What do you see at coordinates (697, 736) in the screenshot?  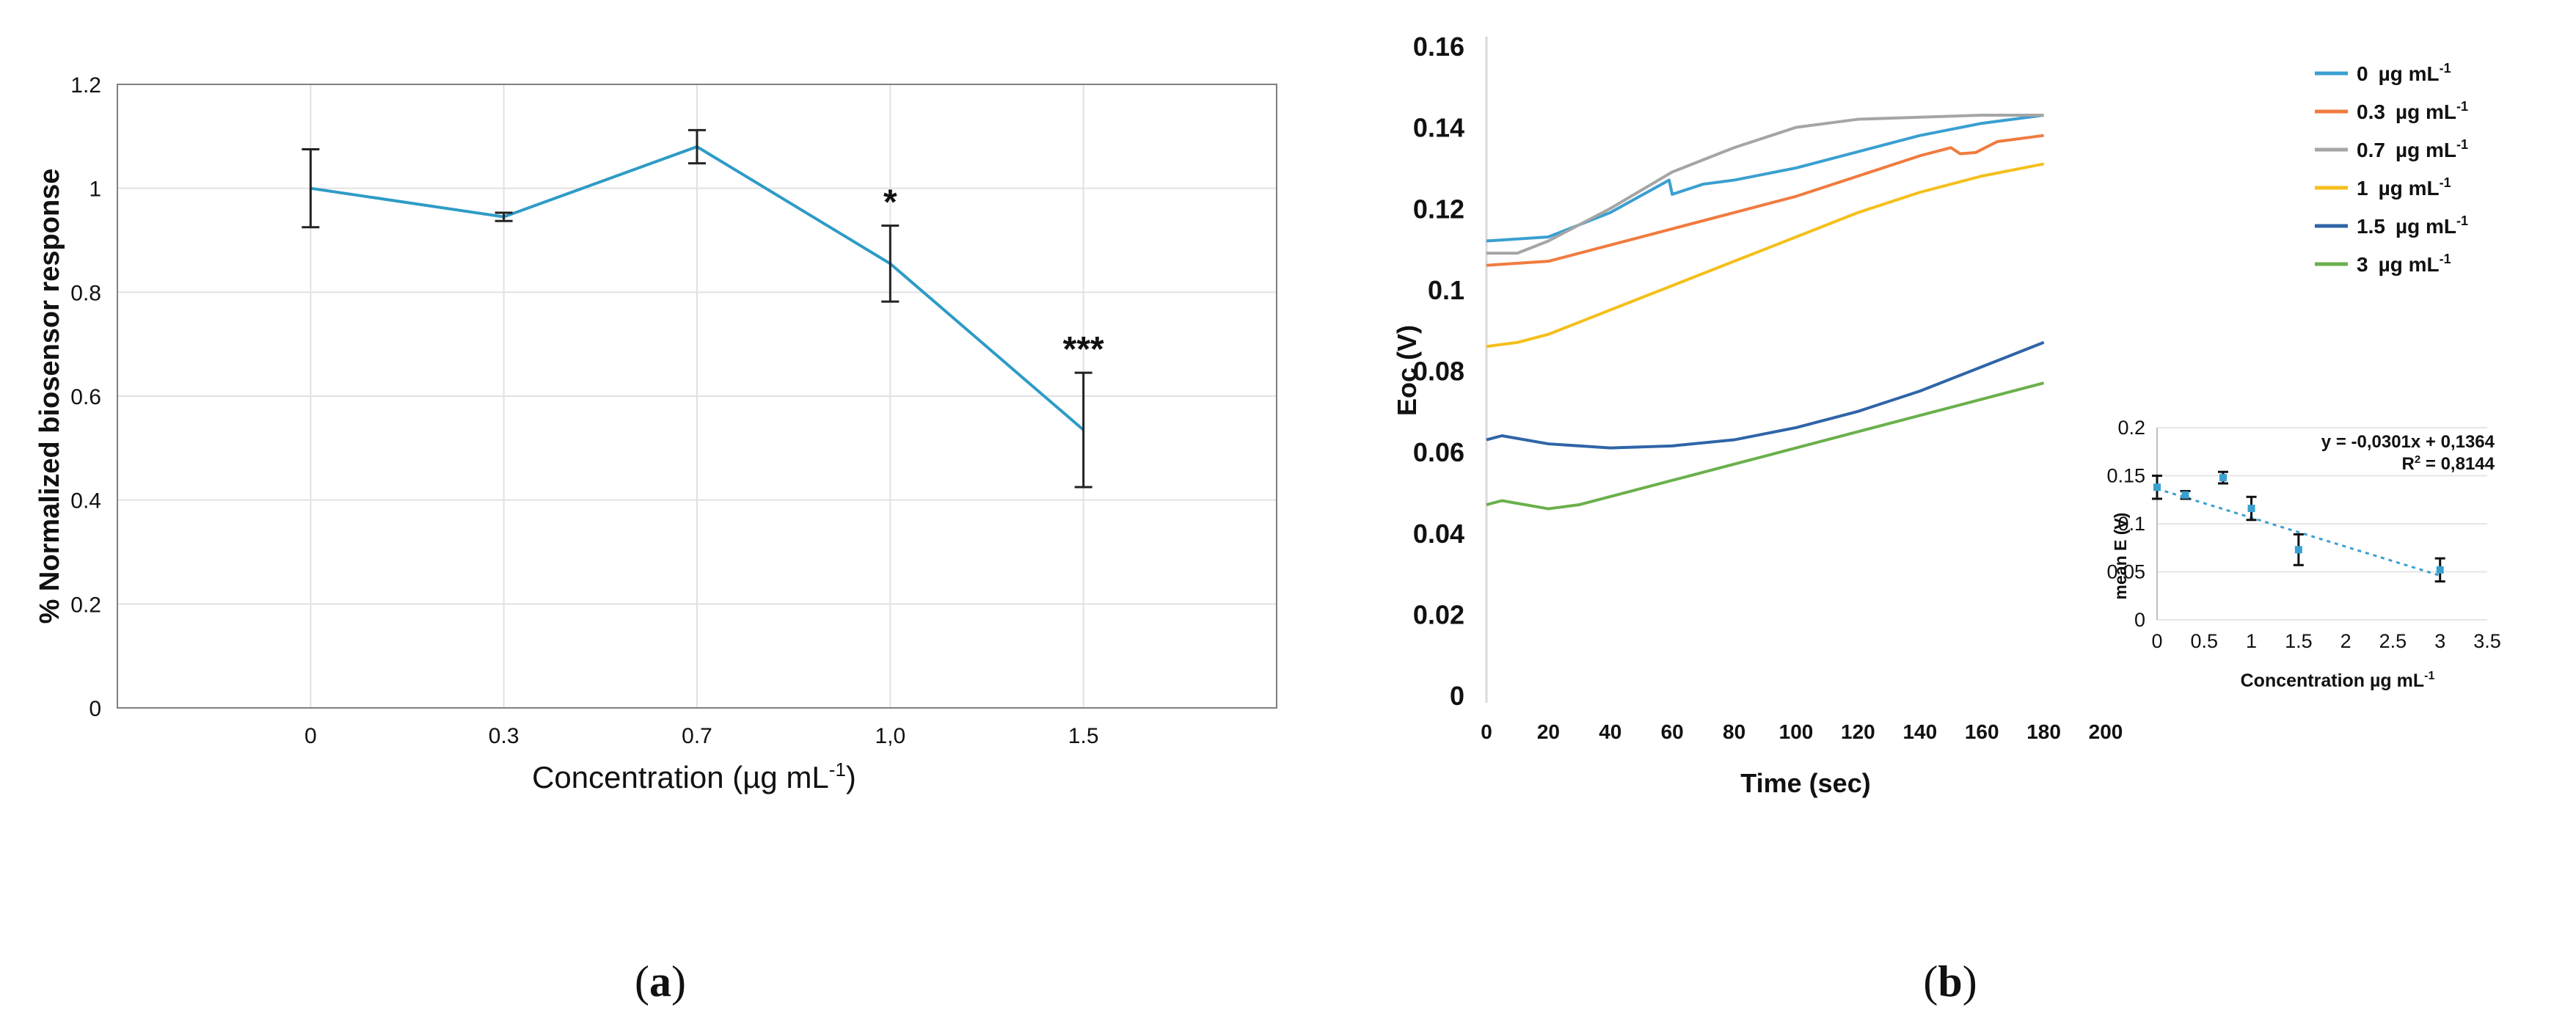 I see `chart-a-x-tick-label: 0.7` at bounding box center [697, 736].